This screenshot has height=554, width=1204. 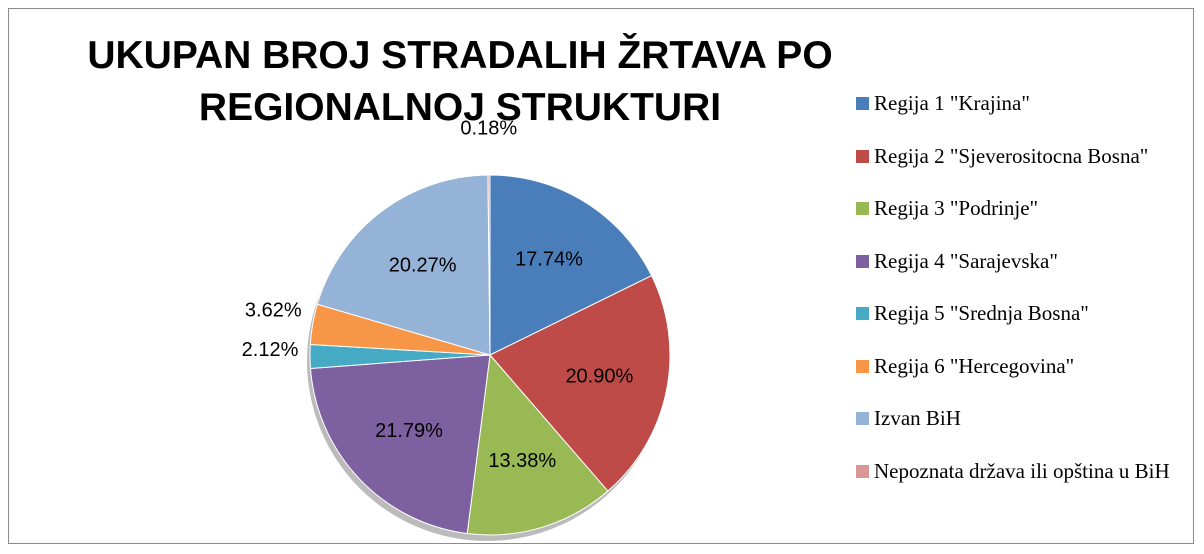 What do you see at coordinates (981, 313) in the screenshot?
I see `legend-label: Regija 5 "Srednja Bosna"` at bounding box center [981, 313].